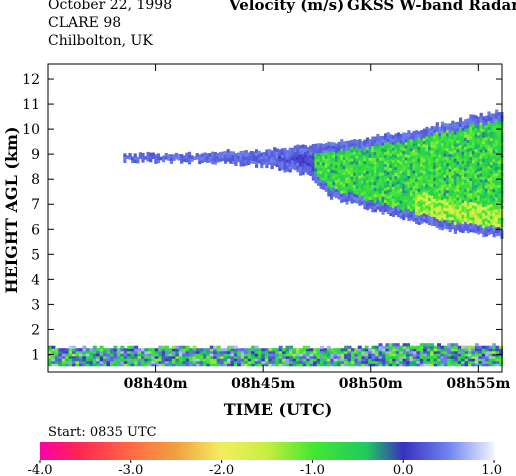 The image size is (516, 476). What do you see at coordinates (35, 180) in the screenshot?
I see `y-tick-label: 8` at bounding box center [35, 180].